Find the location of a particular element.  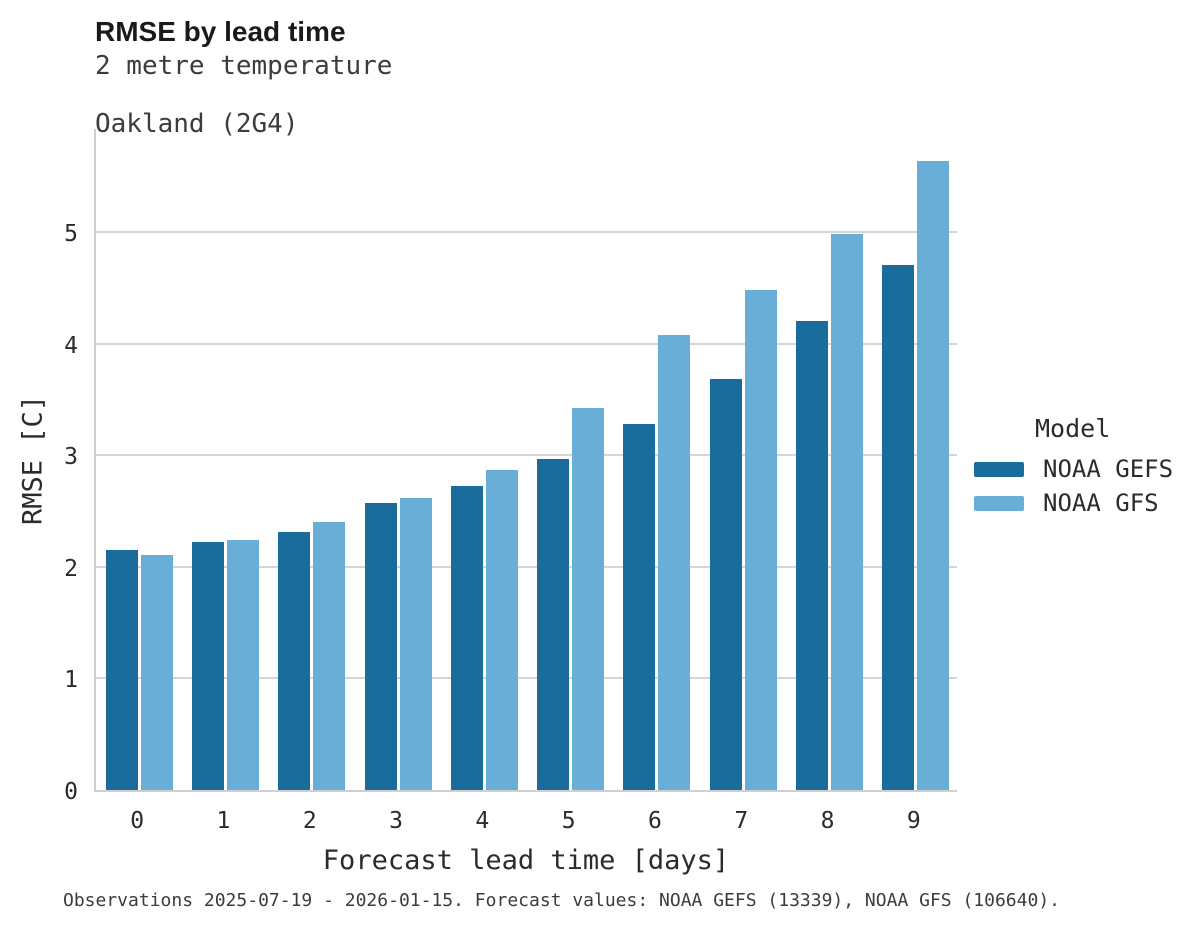

legend-label-noaa-gefs: NOAA GEFS is located at coordinates (1108, 469).